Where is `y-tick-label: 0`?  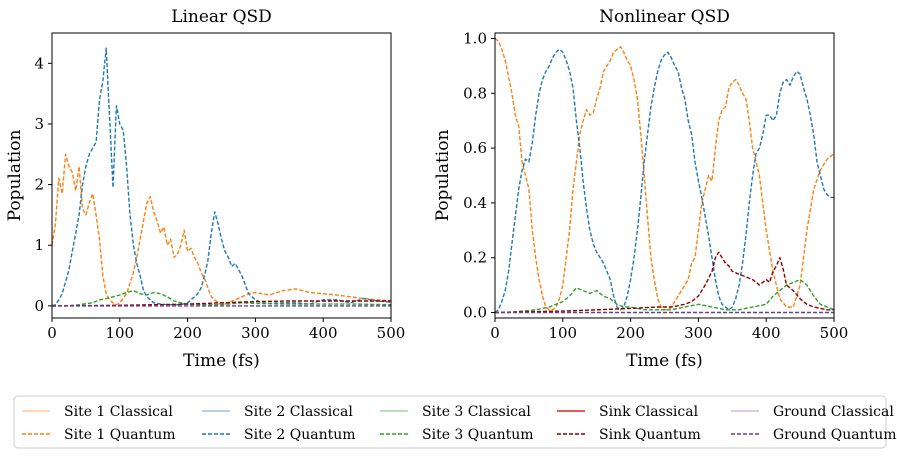
y-tick-label: 0 is located at coordinates (39, 306).